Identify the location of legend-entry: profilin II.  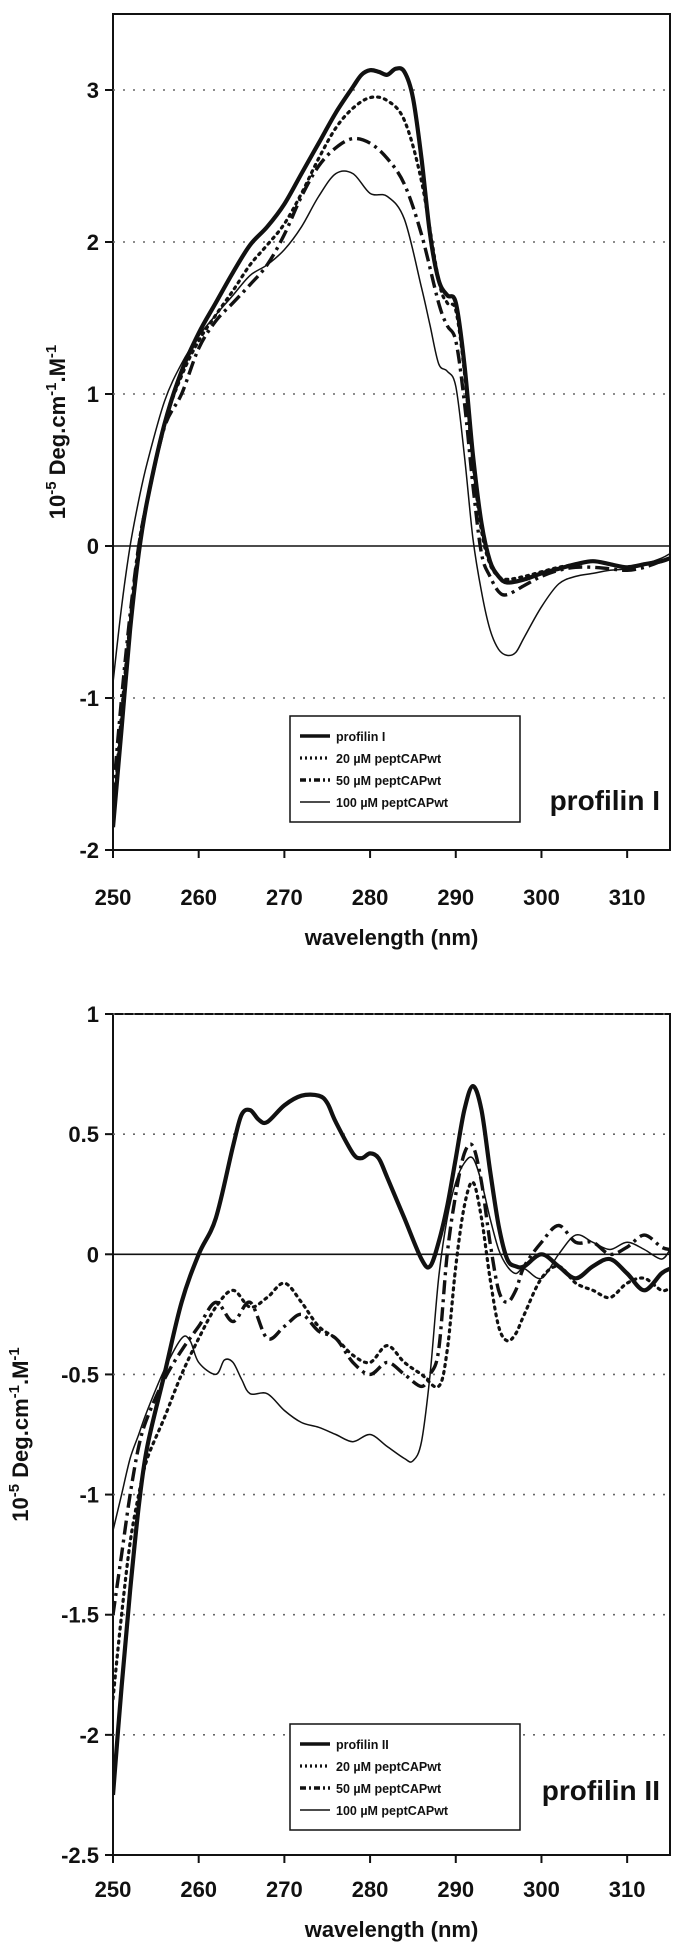
(362, 1745).